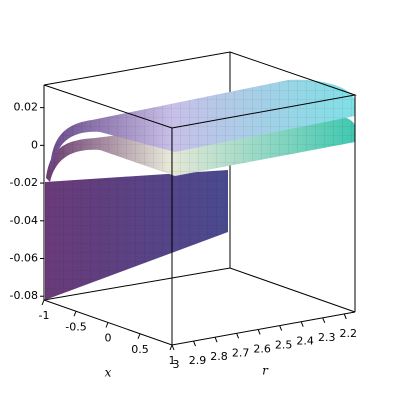 The height and width of the screenshot is (400, 400). What do you see at coordinates (262, 348) in the screenshot?
I see `r-tick-label: 2.6` at bounding box center [262, 348].